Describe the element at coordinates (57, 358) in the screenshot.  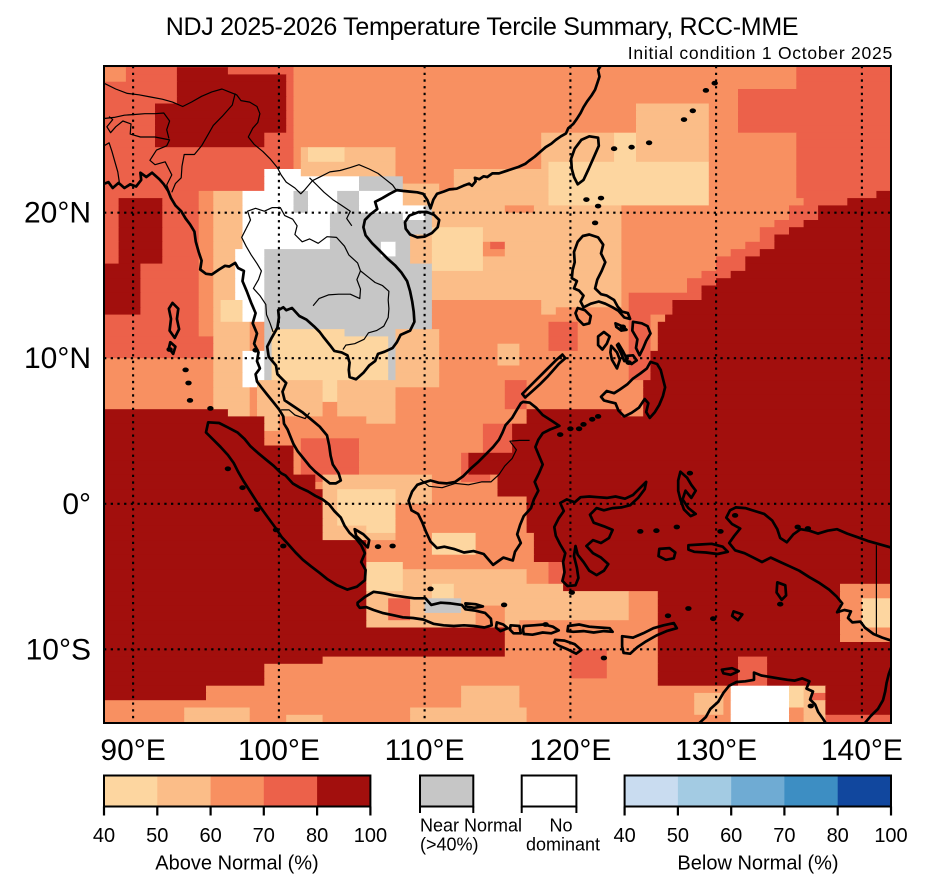
I see `svg-text: 10°N` at that location.